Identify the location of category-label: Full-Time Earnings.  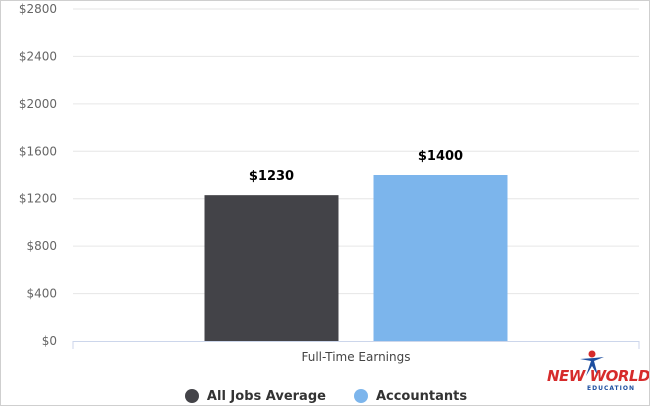
(355, 357).